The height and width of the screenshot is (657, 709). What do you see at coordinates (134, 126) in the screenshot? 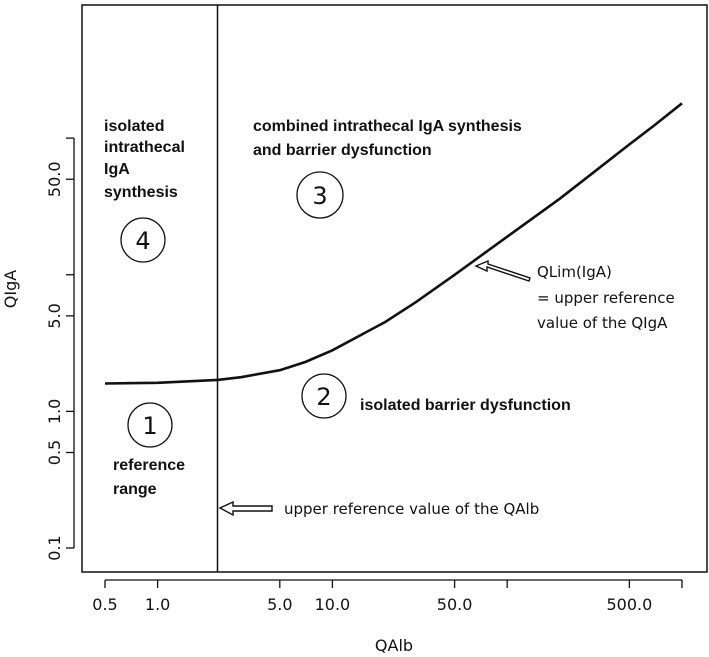
I see `region-4-label-line-1: isolated` at bounding box center [134, 126].